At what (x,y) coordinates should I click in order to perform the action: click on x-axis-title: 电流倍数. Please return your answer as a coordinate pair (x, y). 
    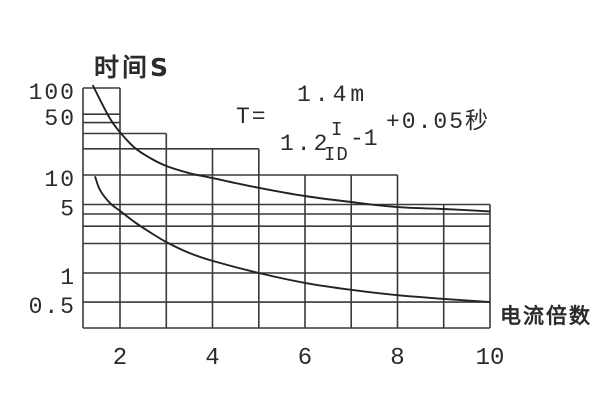
    Looking at the image, I should click on (546, 316).